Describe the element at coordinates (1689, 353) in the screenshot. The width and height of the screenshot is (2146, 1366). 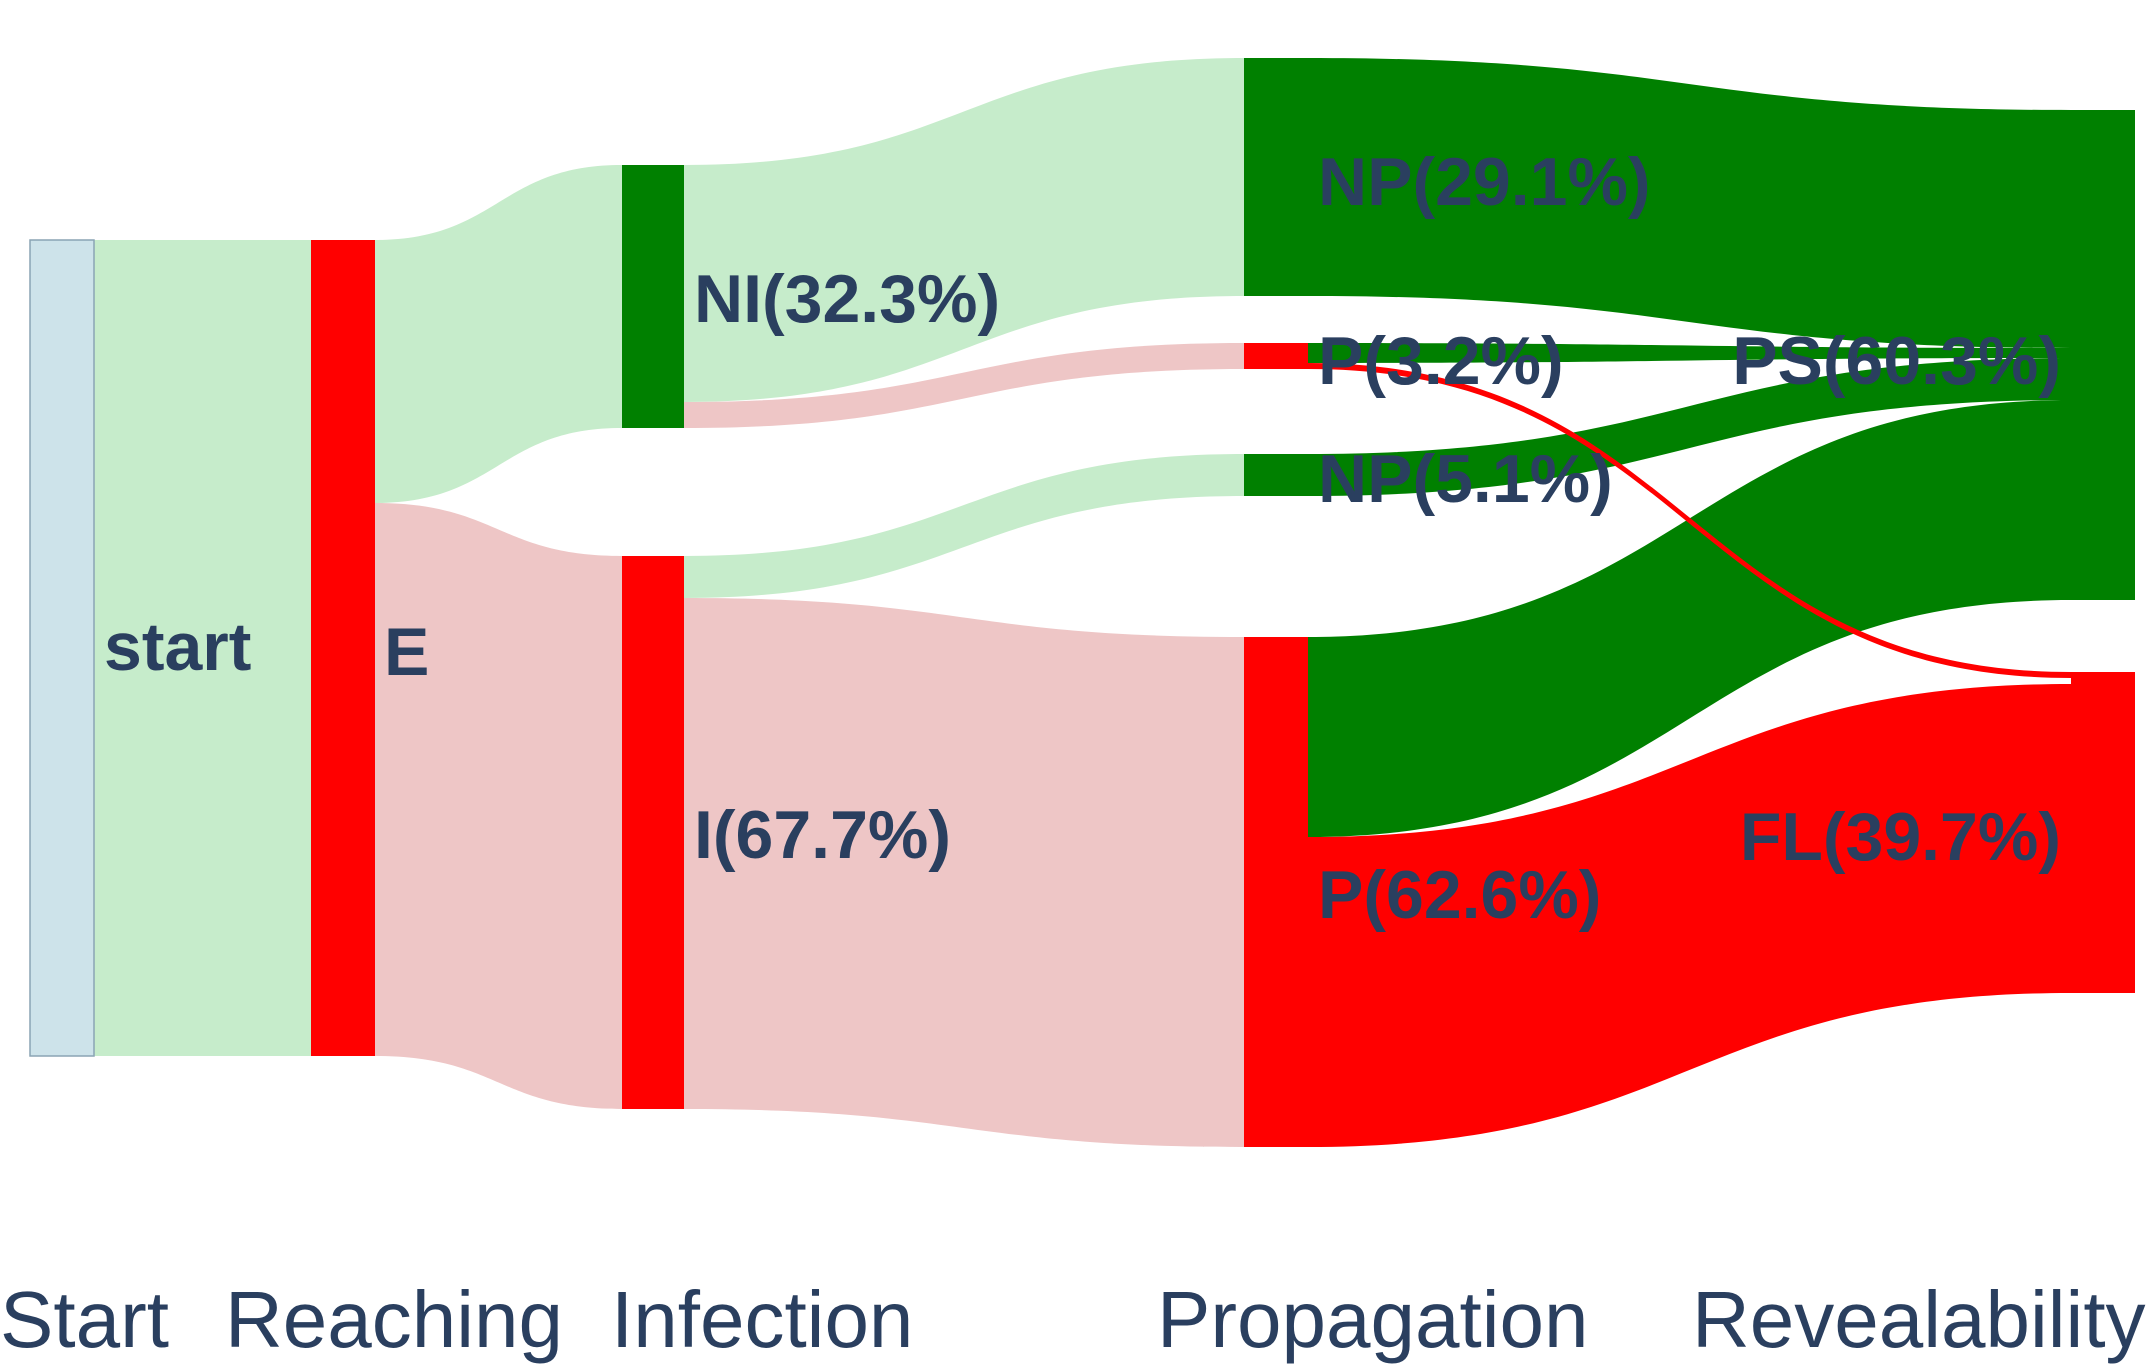
I see `link-p1-to-ps` at that location.